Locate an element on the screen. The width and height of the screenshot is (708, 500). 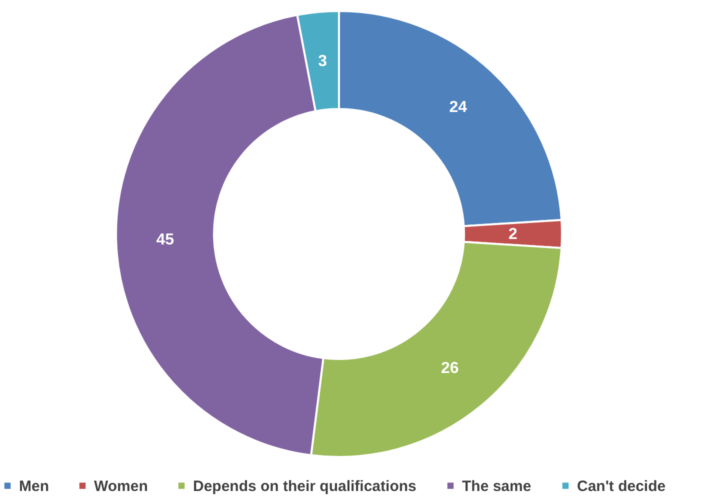
legend-label: The same is located at coordinates (497, 486).